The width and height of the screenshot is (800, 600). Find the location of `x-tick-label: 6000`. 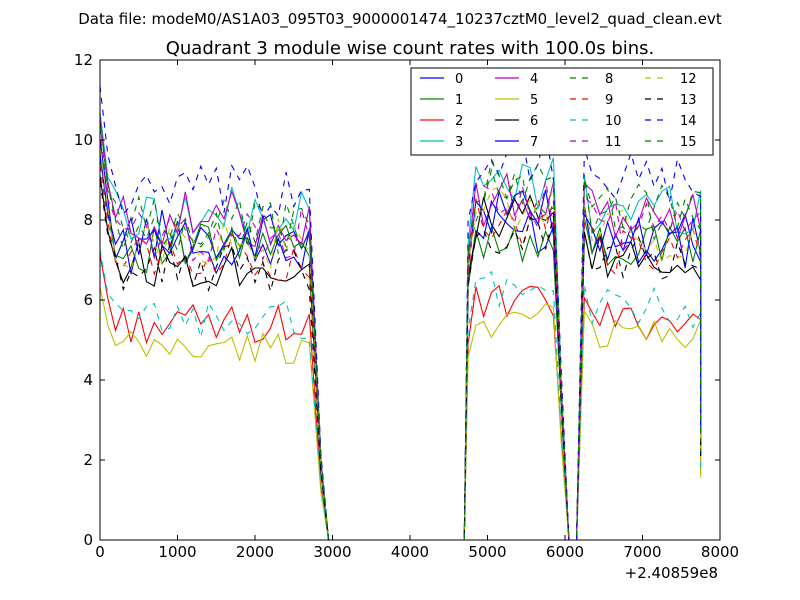

x-tick-label: 6000 is located at coordinates (565, 552).